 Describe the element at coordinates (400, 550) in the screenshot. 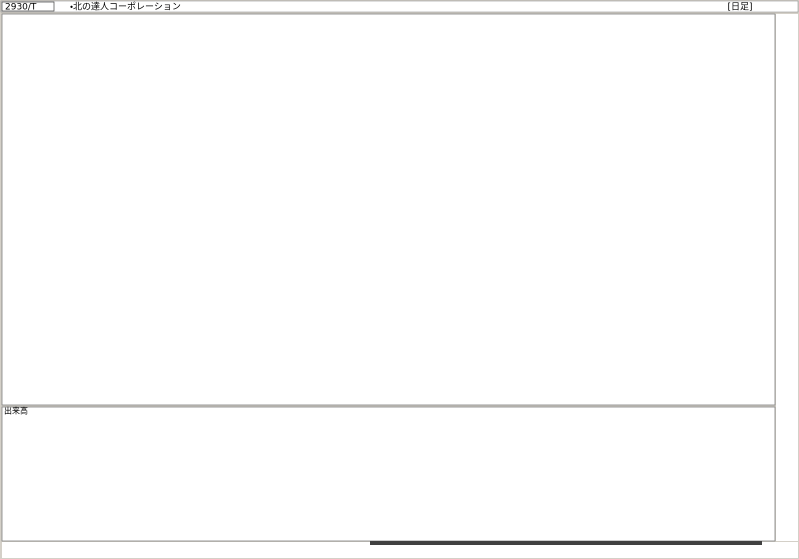

I see `date-strip` at that location.